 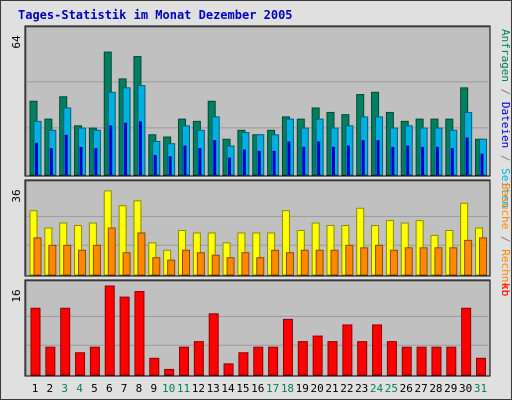 What do you see at coordinates (79, 388) in the screenshot?
I see `x-axis-day-label: 4` at bounding box center [79, 388].